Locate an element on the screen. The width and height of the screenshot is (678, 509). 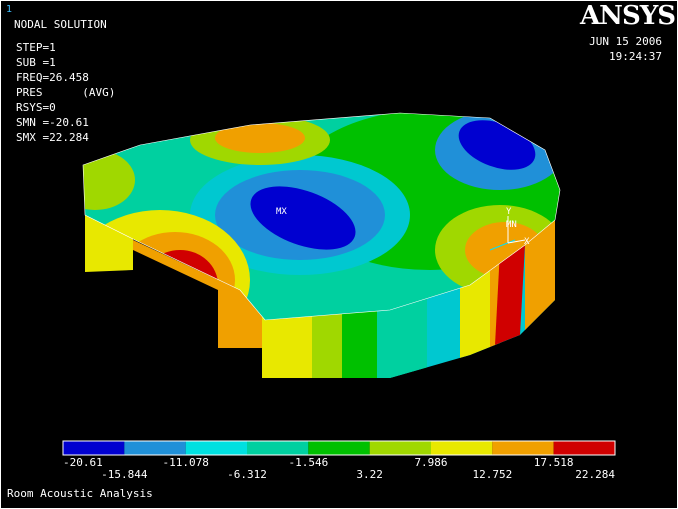
parameter: STEP=1 is located at coordinates (36, 47).